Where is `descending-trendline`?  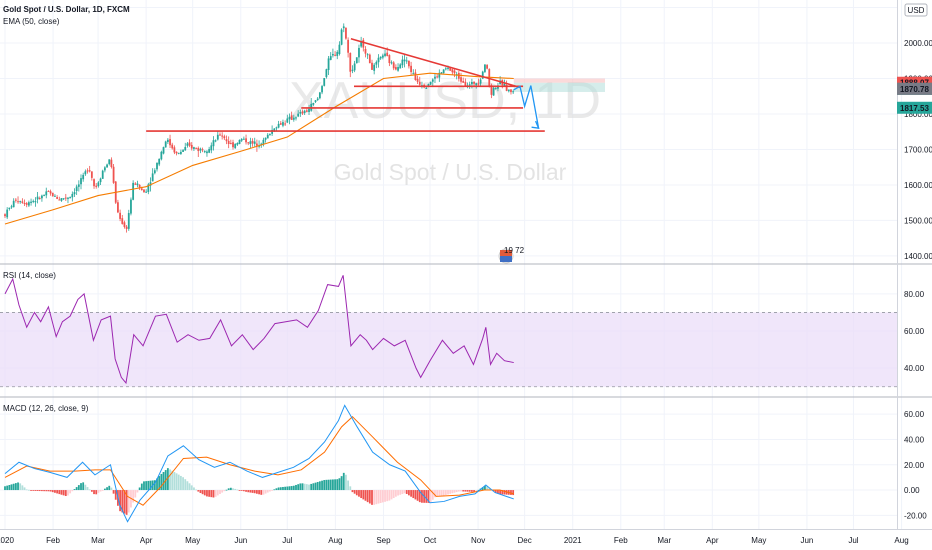
descending-trendline is located at coordinates (435, 63).